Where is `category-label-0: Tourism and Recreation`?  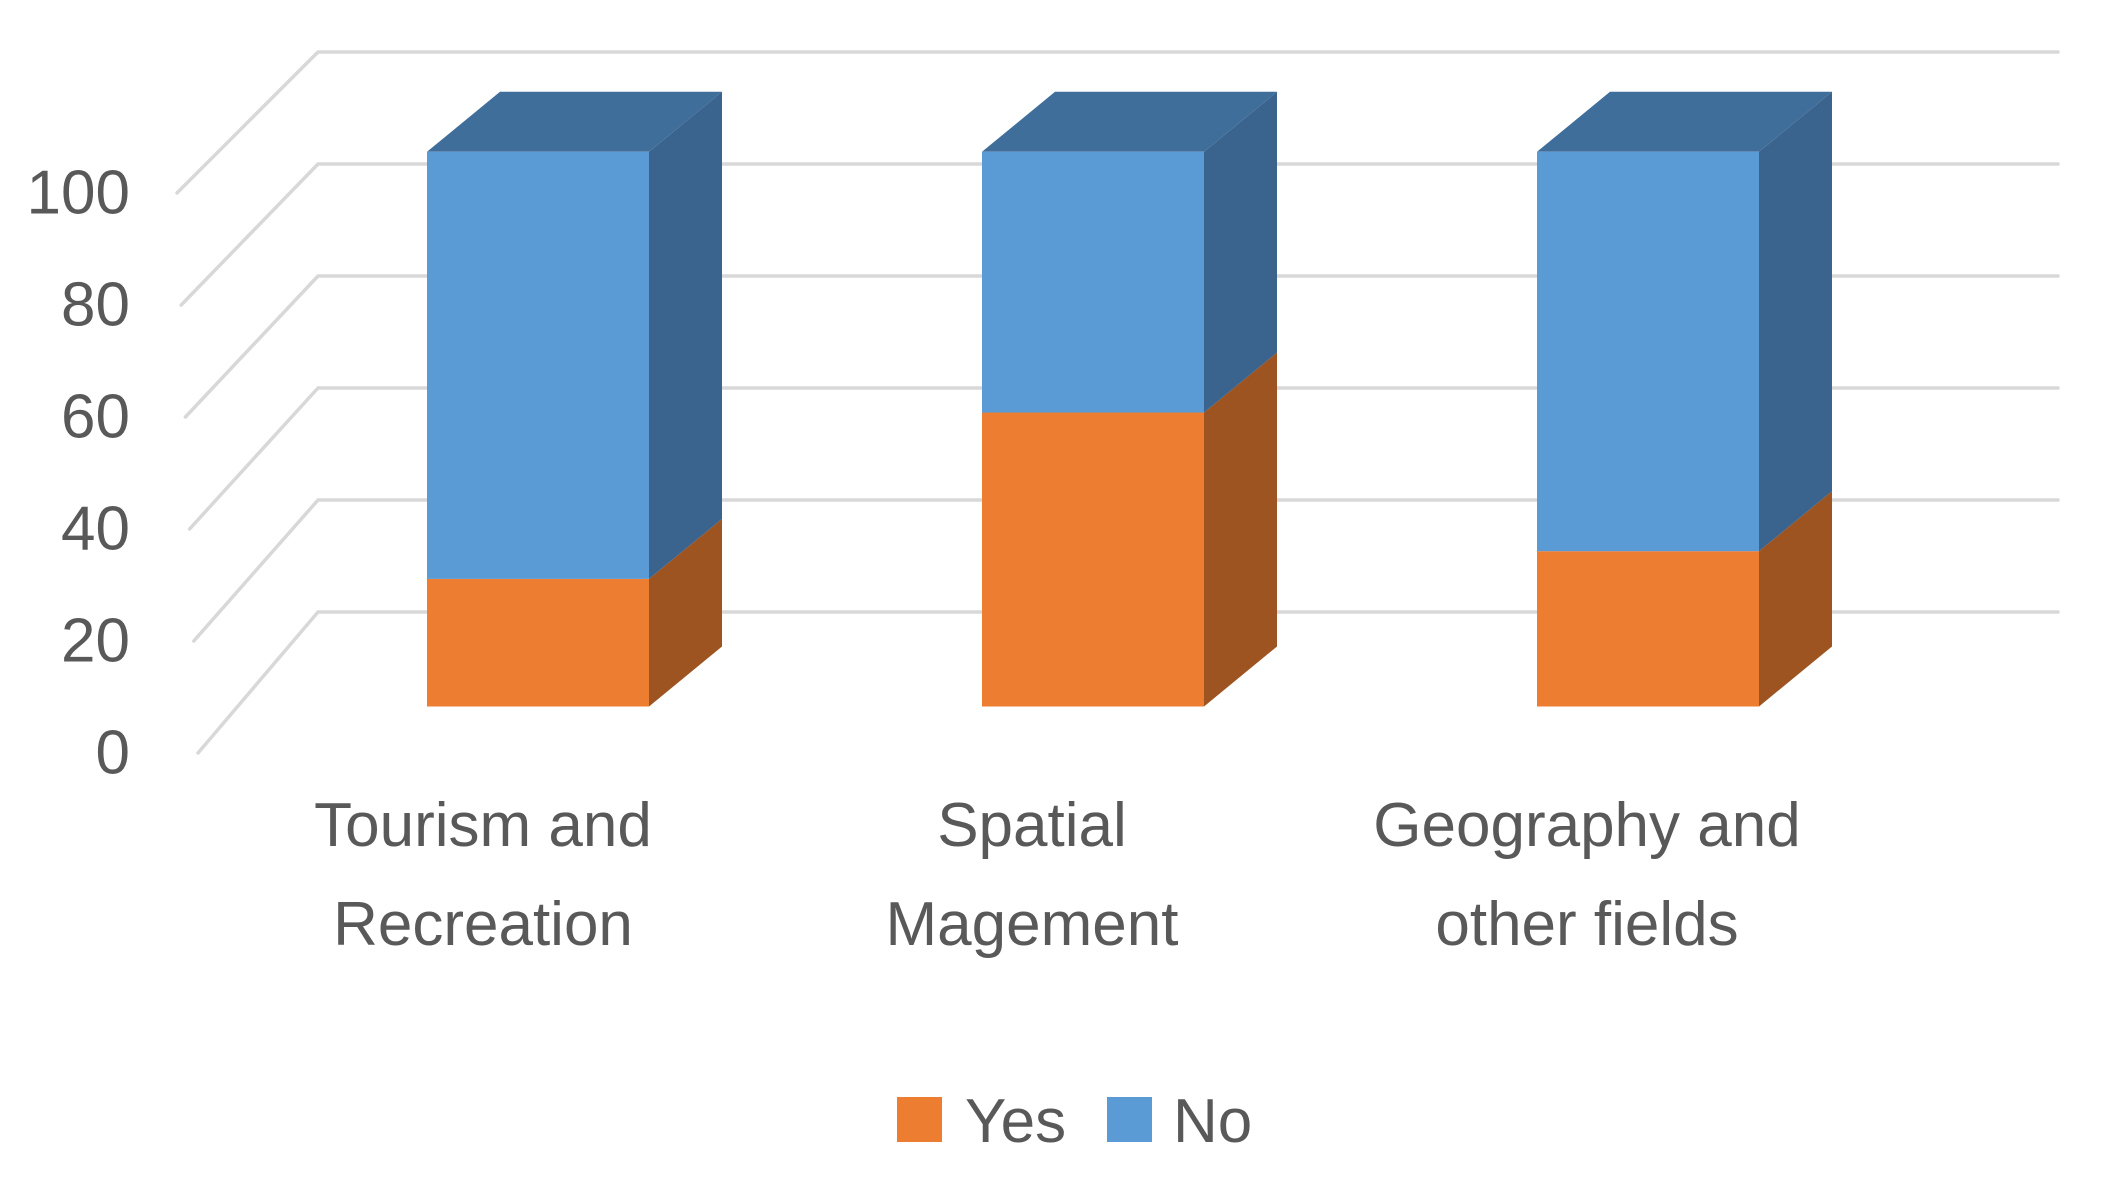 category-label-0: Tourism and Recreation is located at coordinates (483, 875).